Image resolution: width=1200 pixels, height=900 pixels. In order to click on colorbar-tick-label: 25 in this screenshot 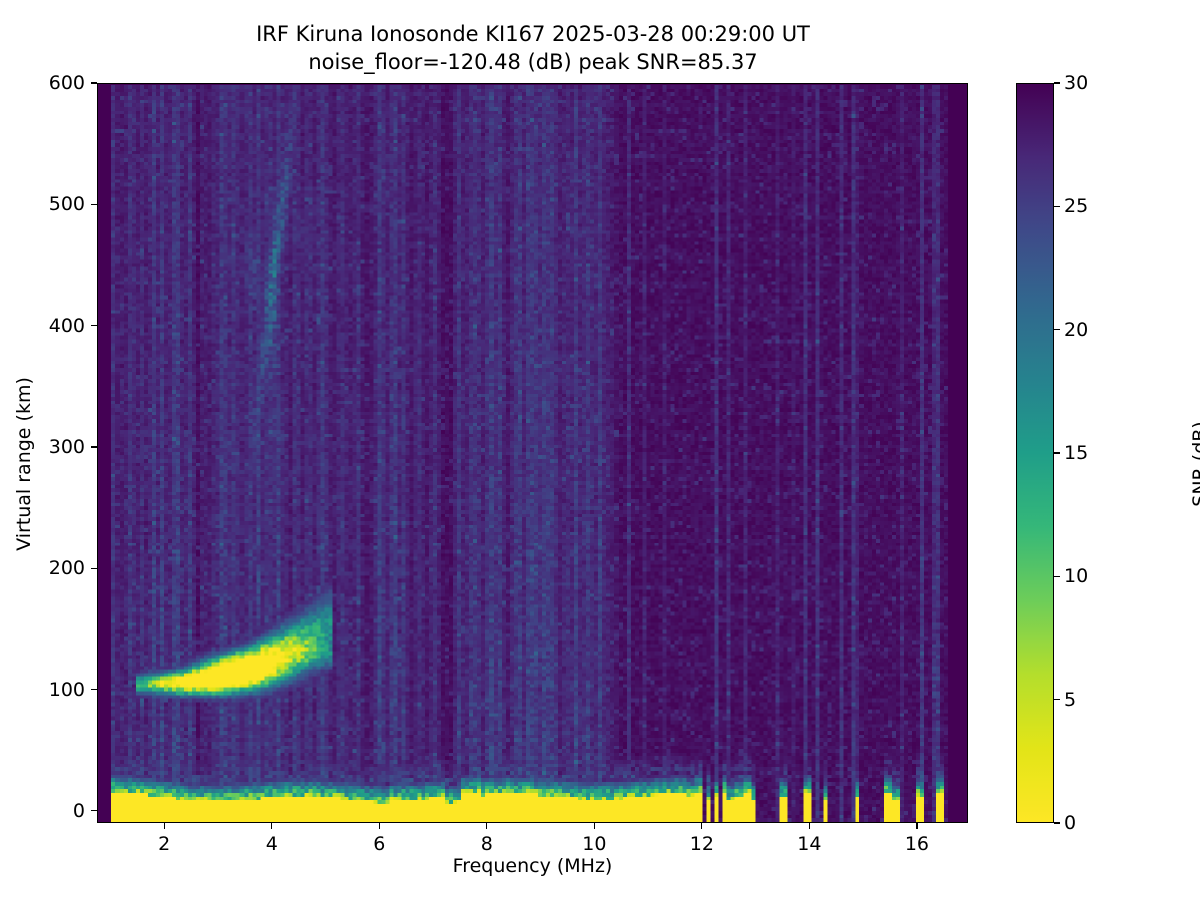, I will do `click(1076, 206)`.